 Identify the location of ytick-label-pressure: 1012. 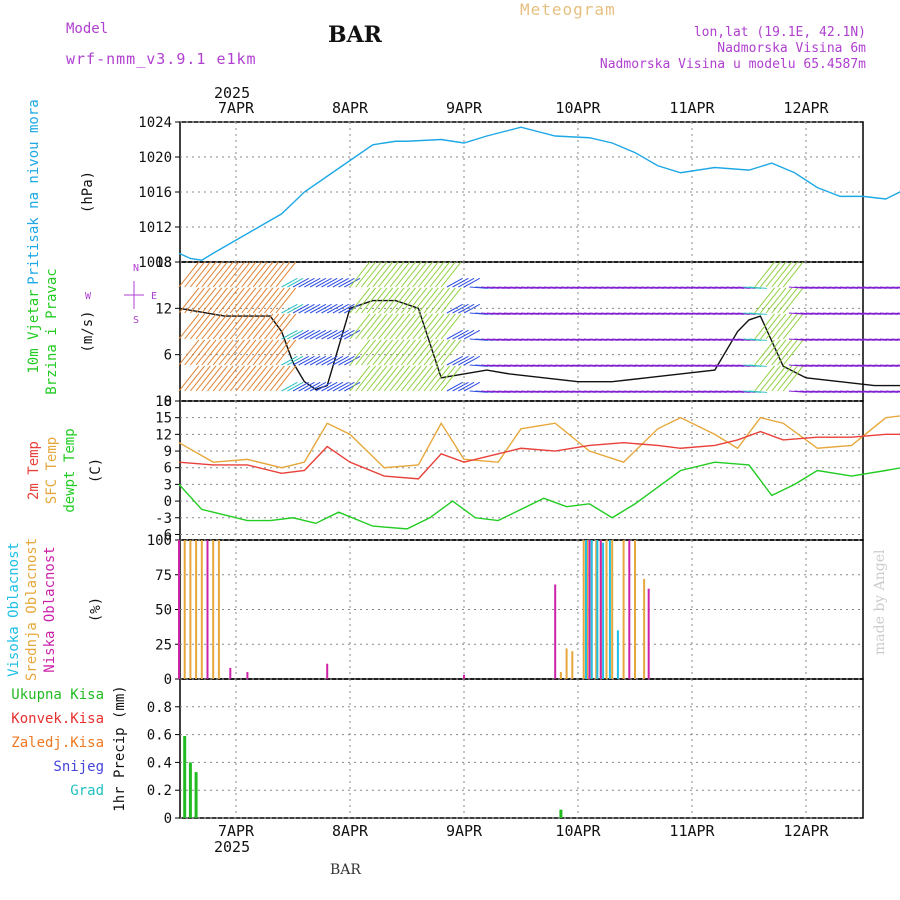
(155, 228).